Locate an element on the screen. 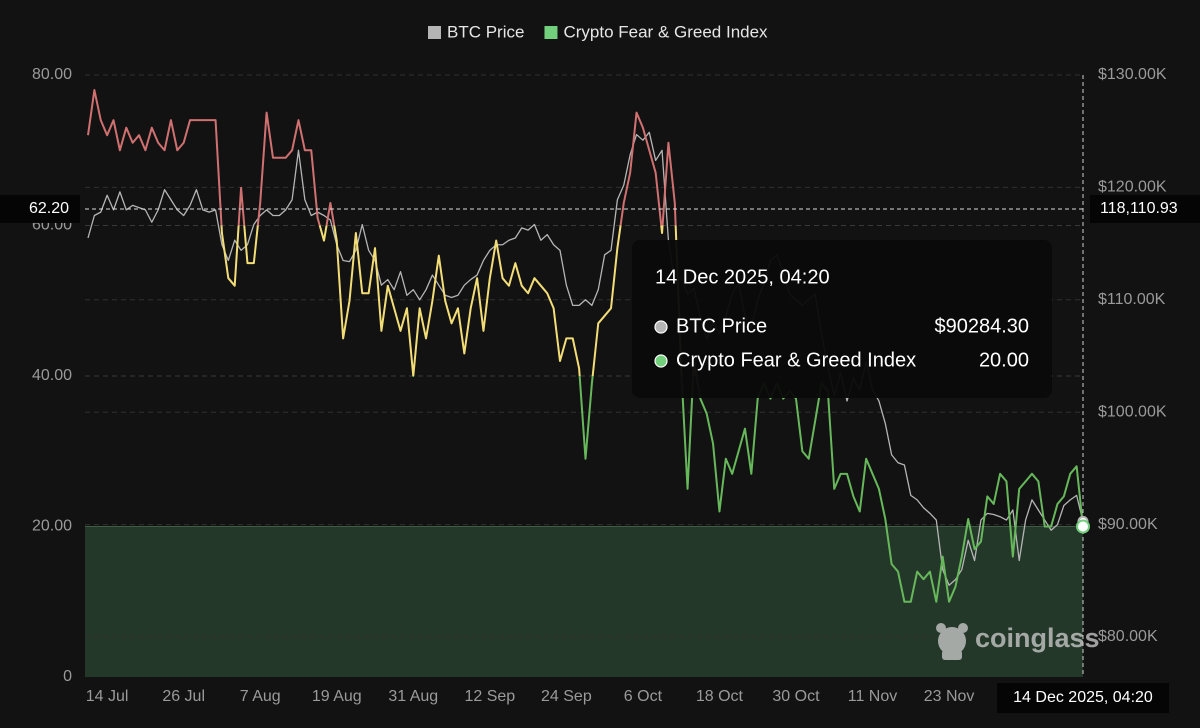  watermark: coinglass is located at coordinates (1037, 638).